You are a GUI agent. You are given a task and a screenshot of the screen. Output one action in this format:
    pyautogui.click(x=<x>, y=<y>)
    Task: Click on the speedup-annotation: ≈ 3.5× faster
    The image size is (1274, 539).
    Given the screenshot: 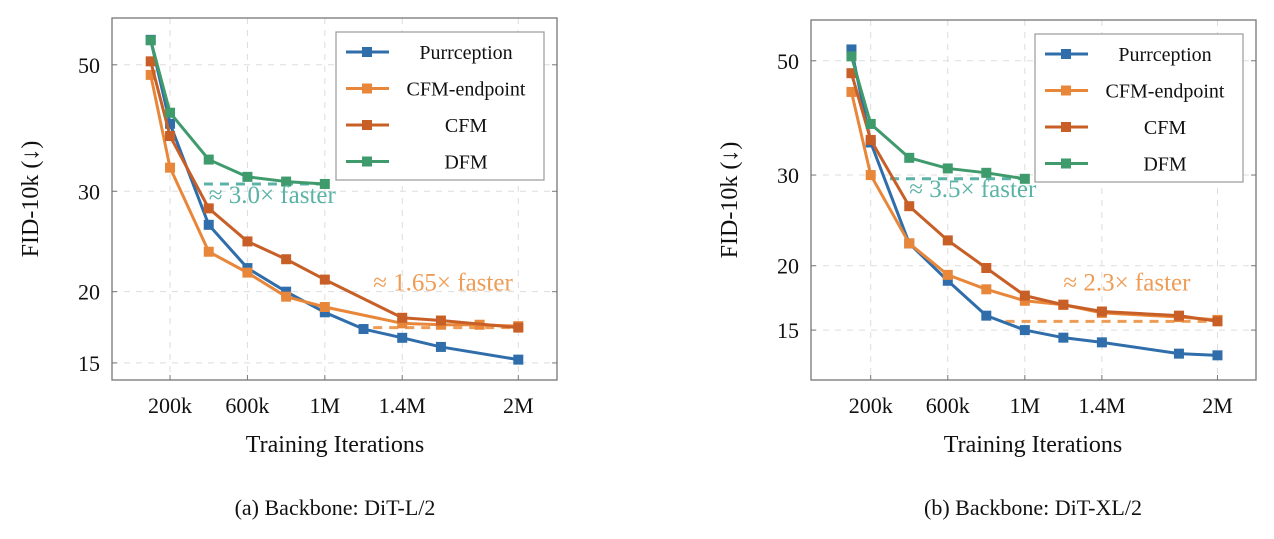 What is the action you would take?
    pyautogui.click(x=973, y=189)
    